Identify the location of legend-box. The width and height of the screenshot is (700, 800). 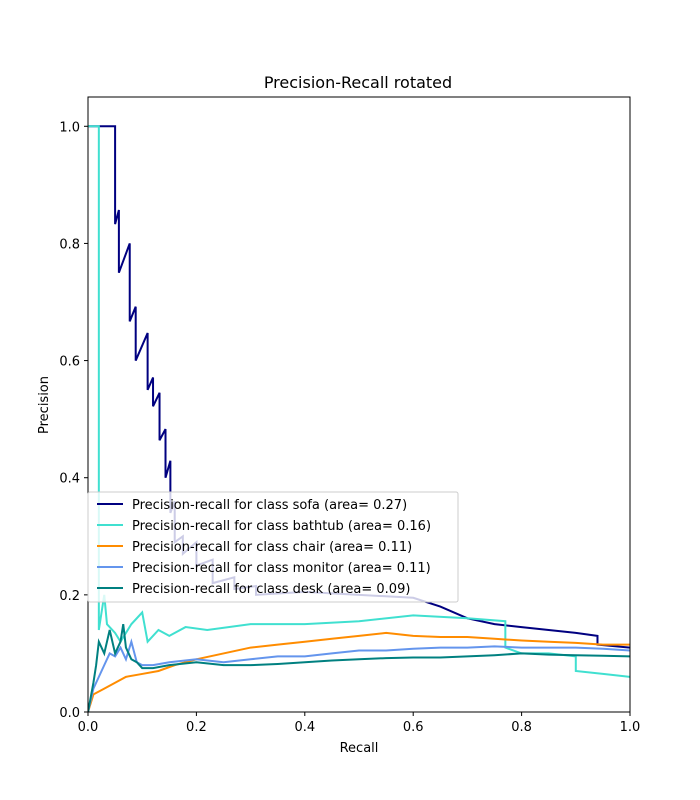
(273, 547).